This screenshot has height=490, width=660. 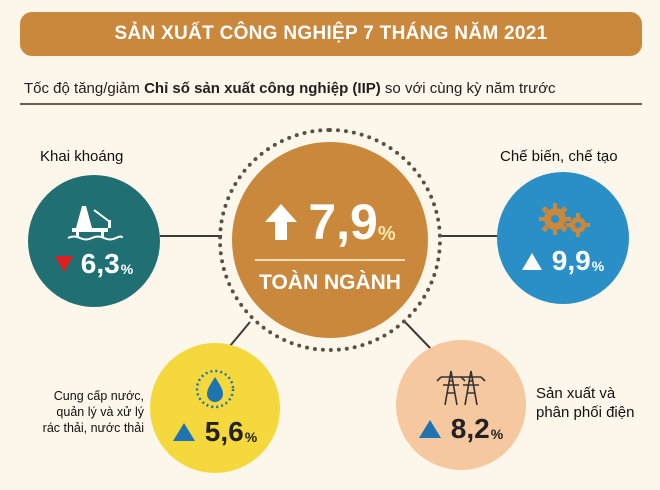 I want to click on manufacturing-stat: 9,9%, so click(x=563, y=261).